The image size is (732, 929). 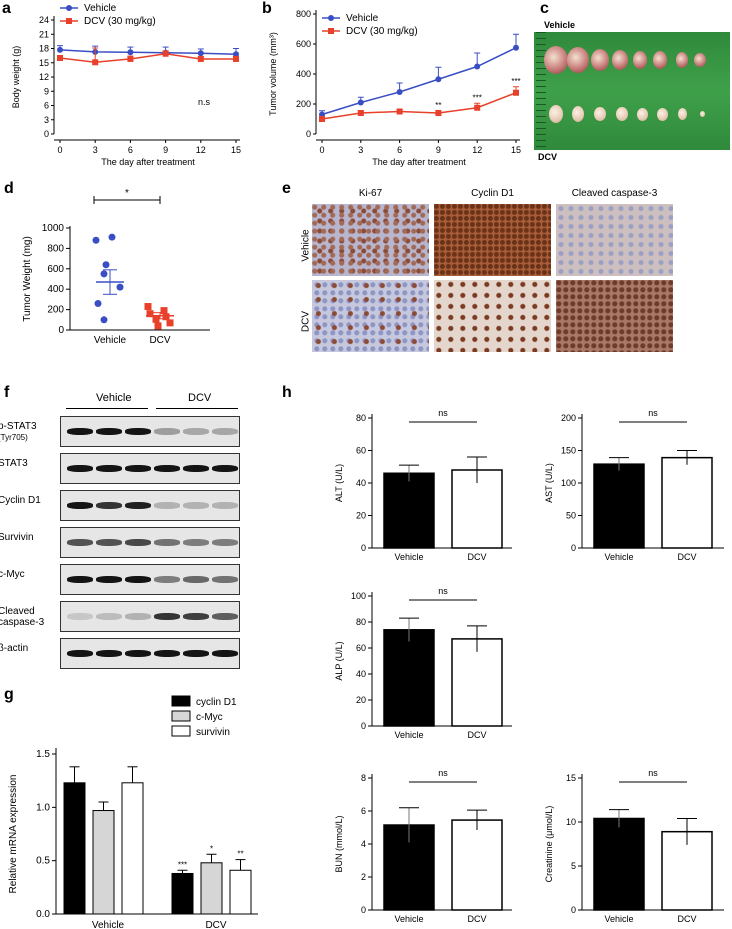 I want to click on ihc-vehicle-ki67, so click(x=370, y=240).